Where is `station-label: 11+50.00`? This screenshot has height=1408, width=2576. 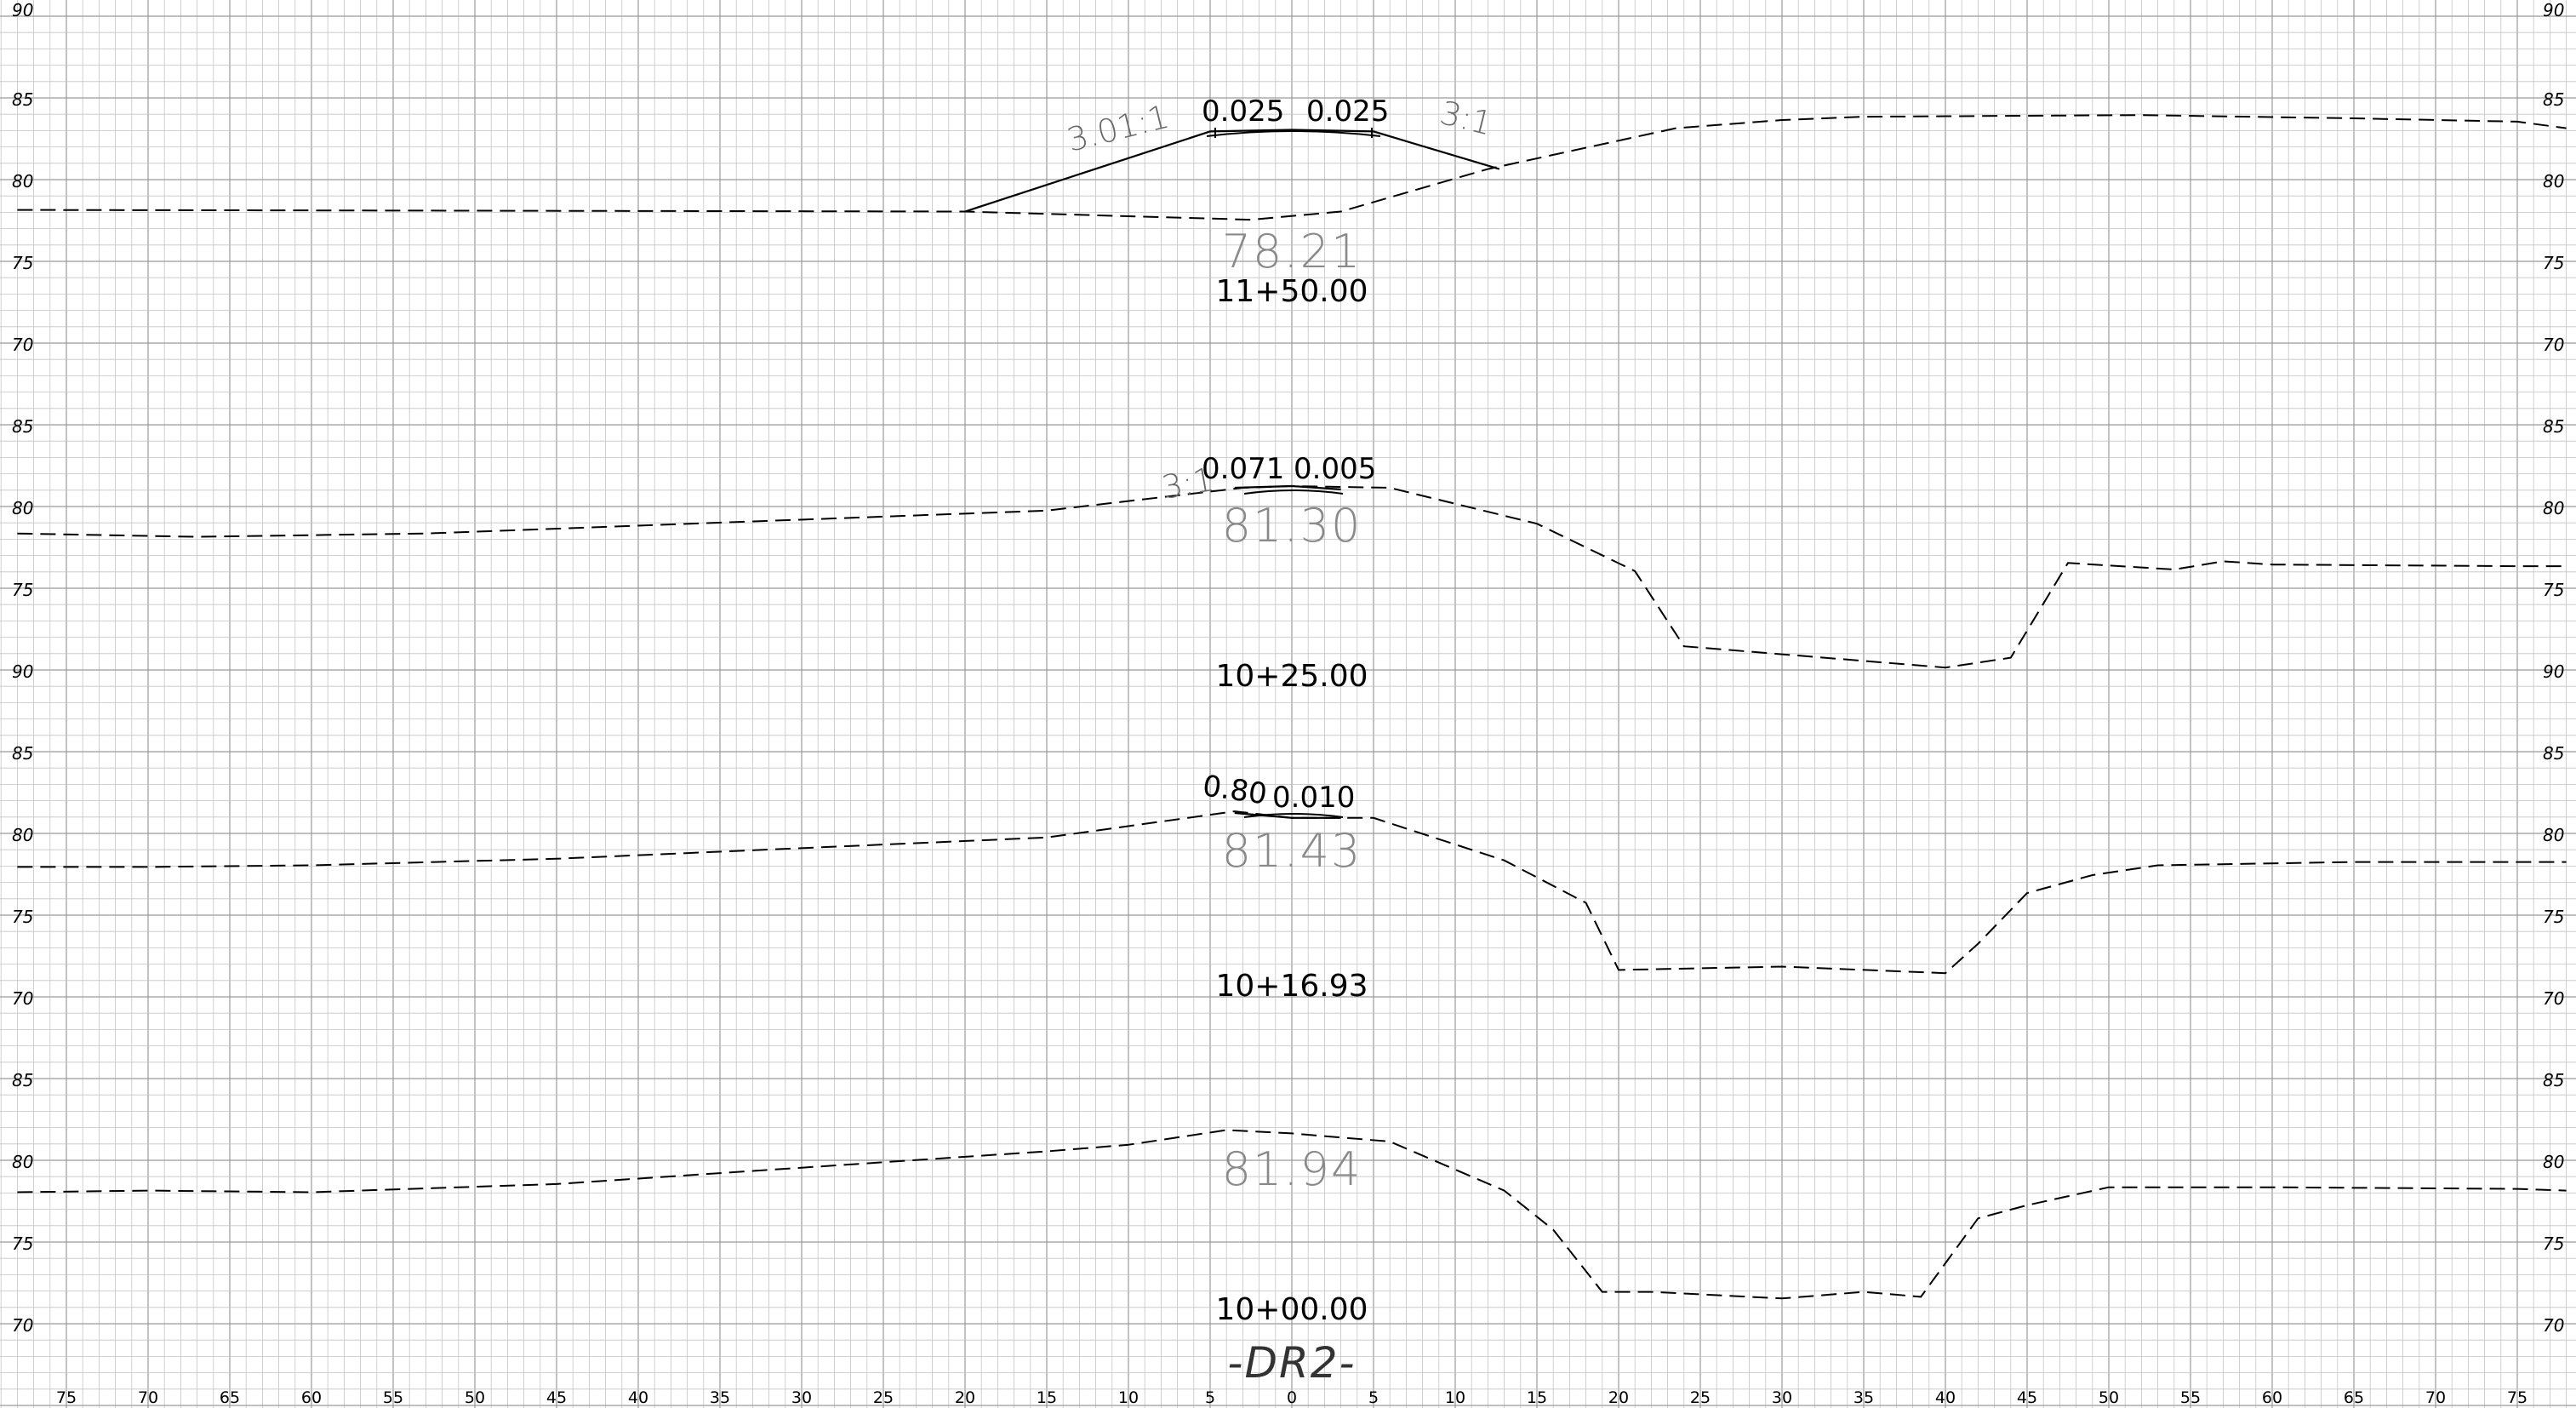
station-label: 11+50.00 is located at coordinates (1291, 291).